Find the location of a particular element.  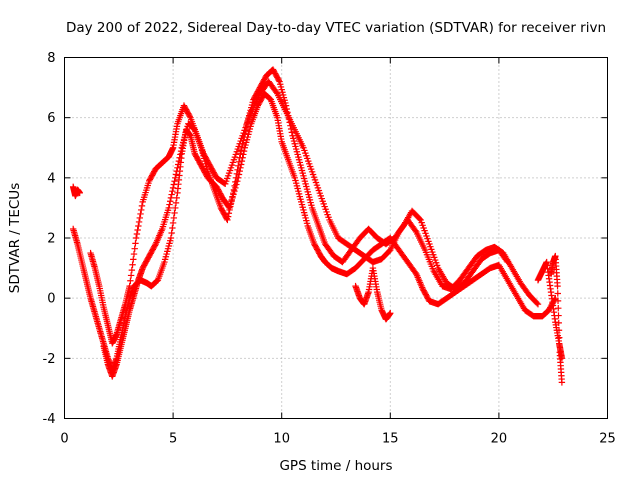

y-tick-label: 8 is located at coordinates (51, 58).